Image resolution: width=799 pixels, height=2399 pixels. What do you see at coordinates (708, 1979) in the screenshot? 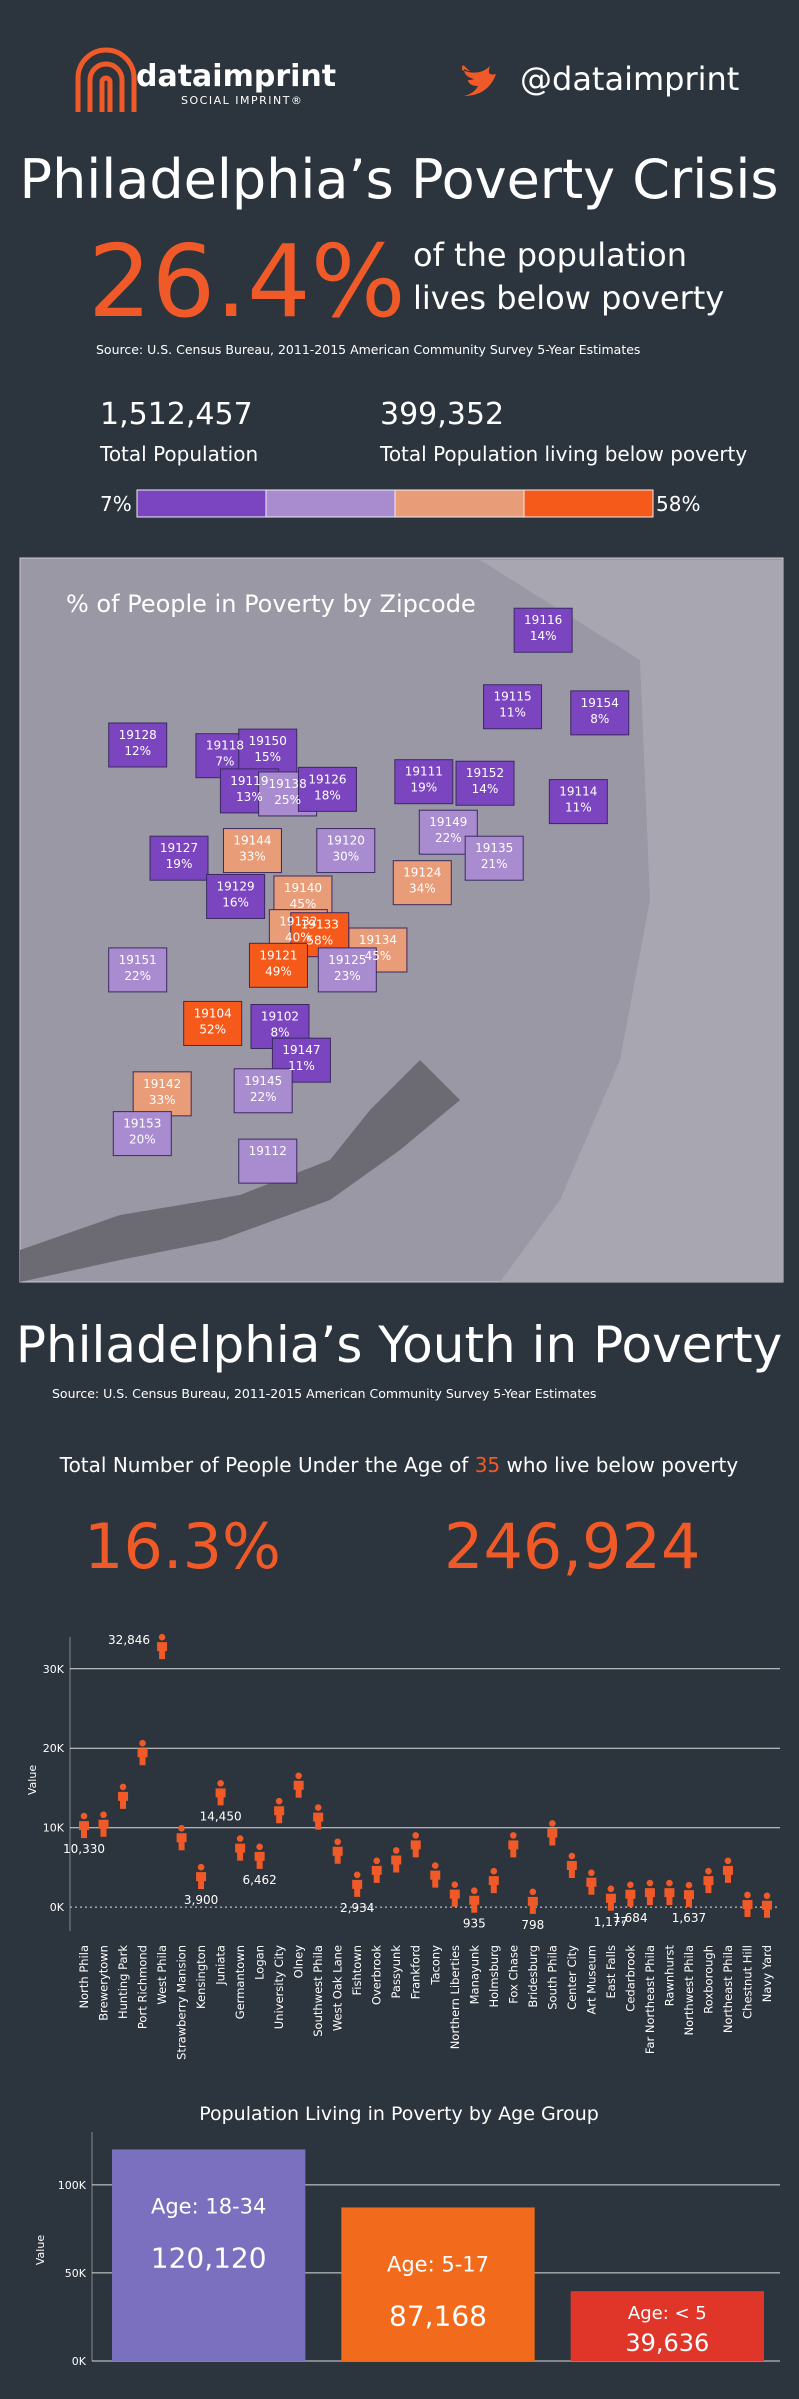
I see `x-tick-label: Roxborough` at bounding box center [708, 1979].